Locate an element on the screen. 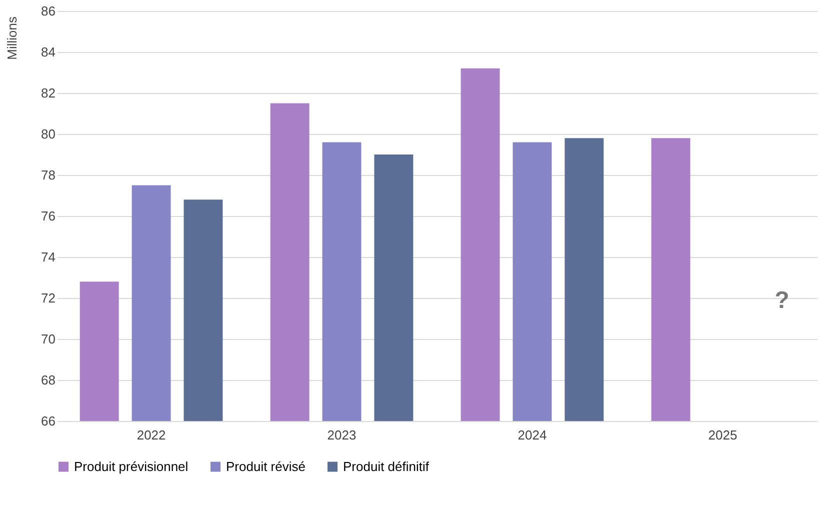 This screenshot has width=837, height=528. x-tick-label: 2023 is located at coordinates (341, 435).